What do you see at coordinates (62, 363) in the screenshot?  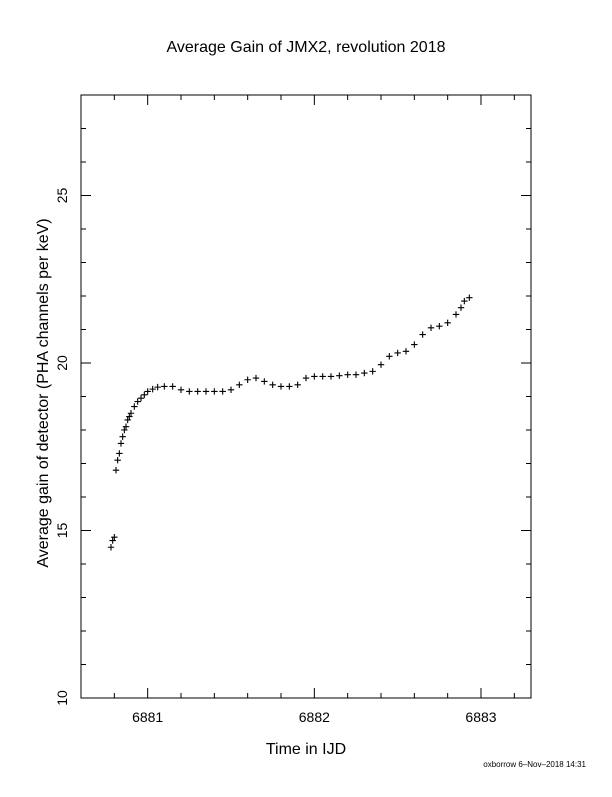 I see `y-tick-label: 20` at bounding box center [62, 363].